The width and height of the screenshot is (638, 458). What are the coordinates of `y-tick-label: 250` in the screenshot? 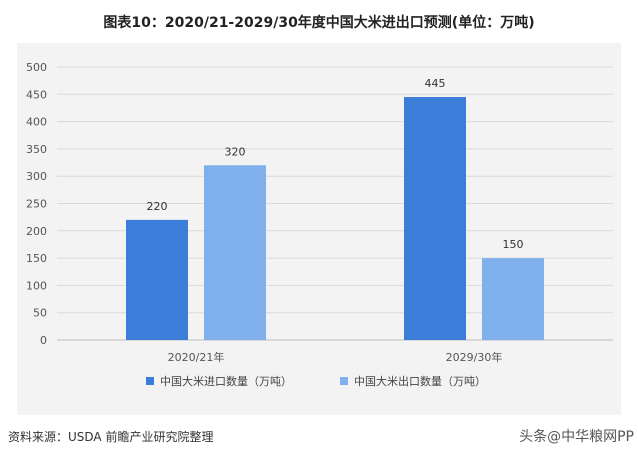 It's located at (36, 204).